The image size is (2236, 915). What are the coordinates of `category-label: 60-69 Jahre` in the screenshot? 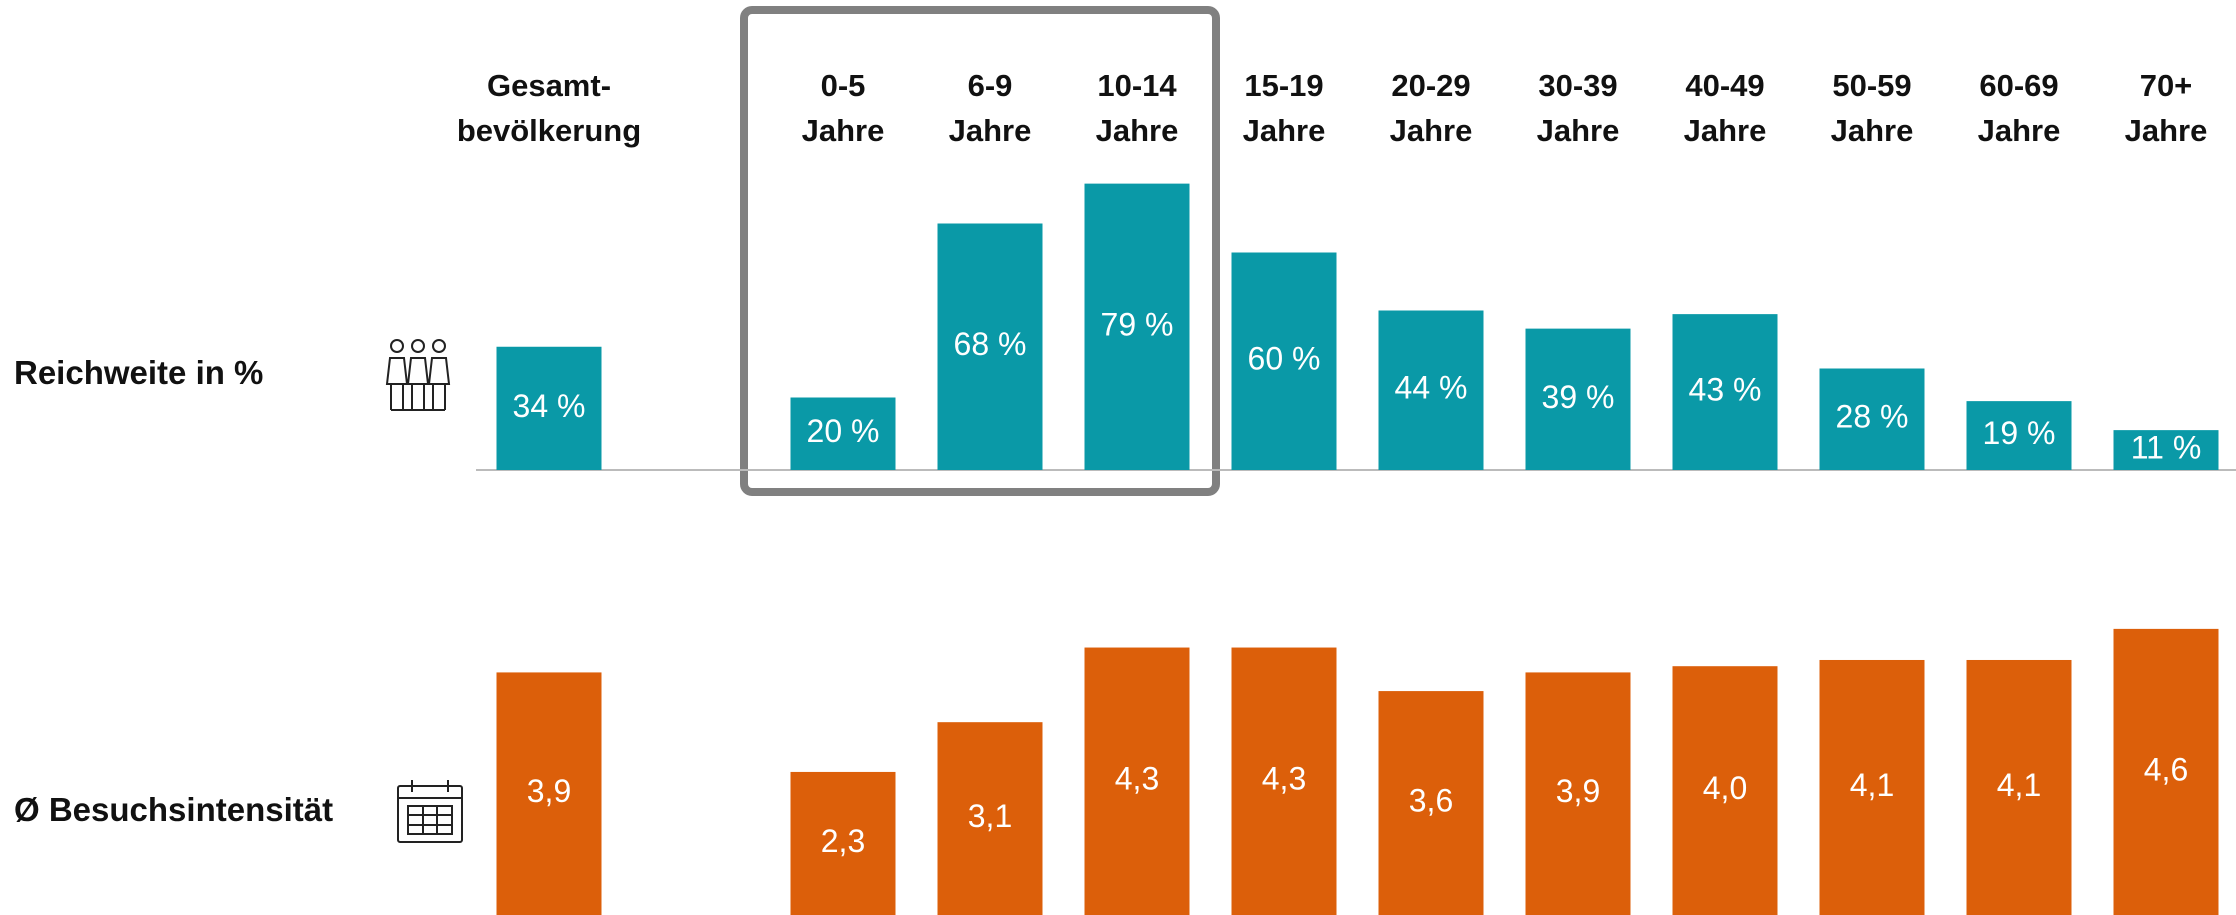 It's located at (2019, 108).